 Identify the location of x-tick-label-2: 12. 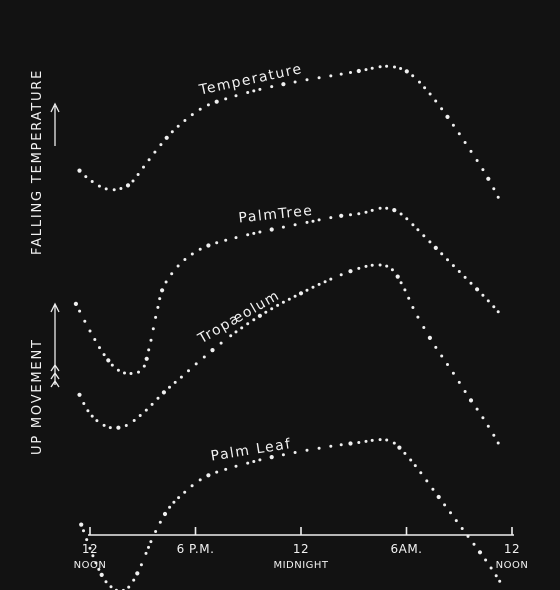
(301, 549).